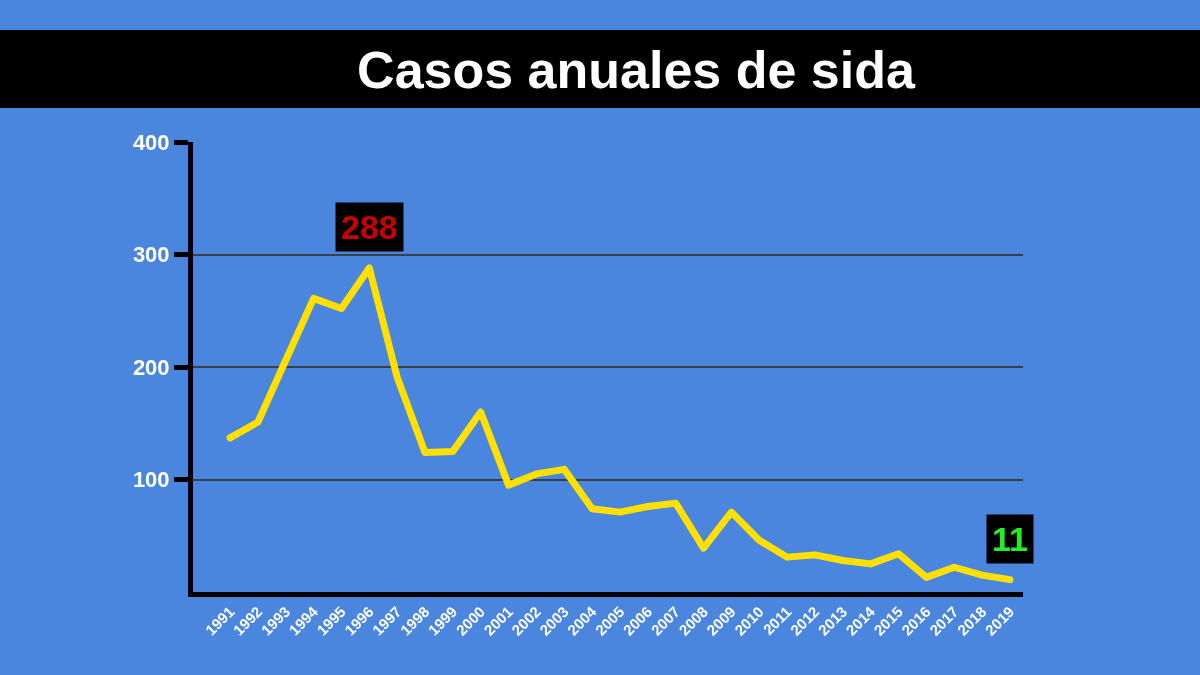 The image size is (1200, 675). Describe the element at coordinates (151, 367) in the screenshot. I see `y-tick-label: 200` at that location.